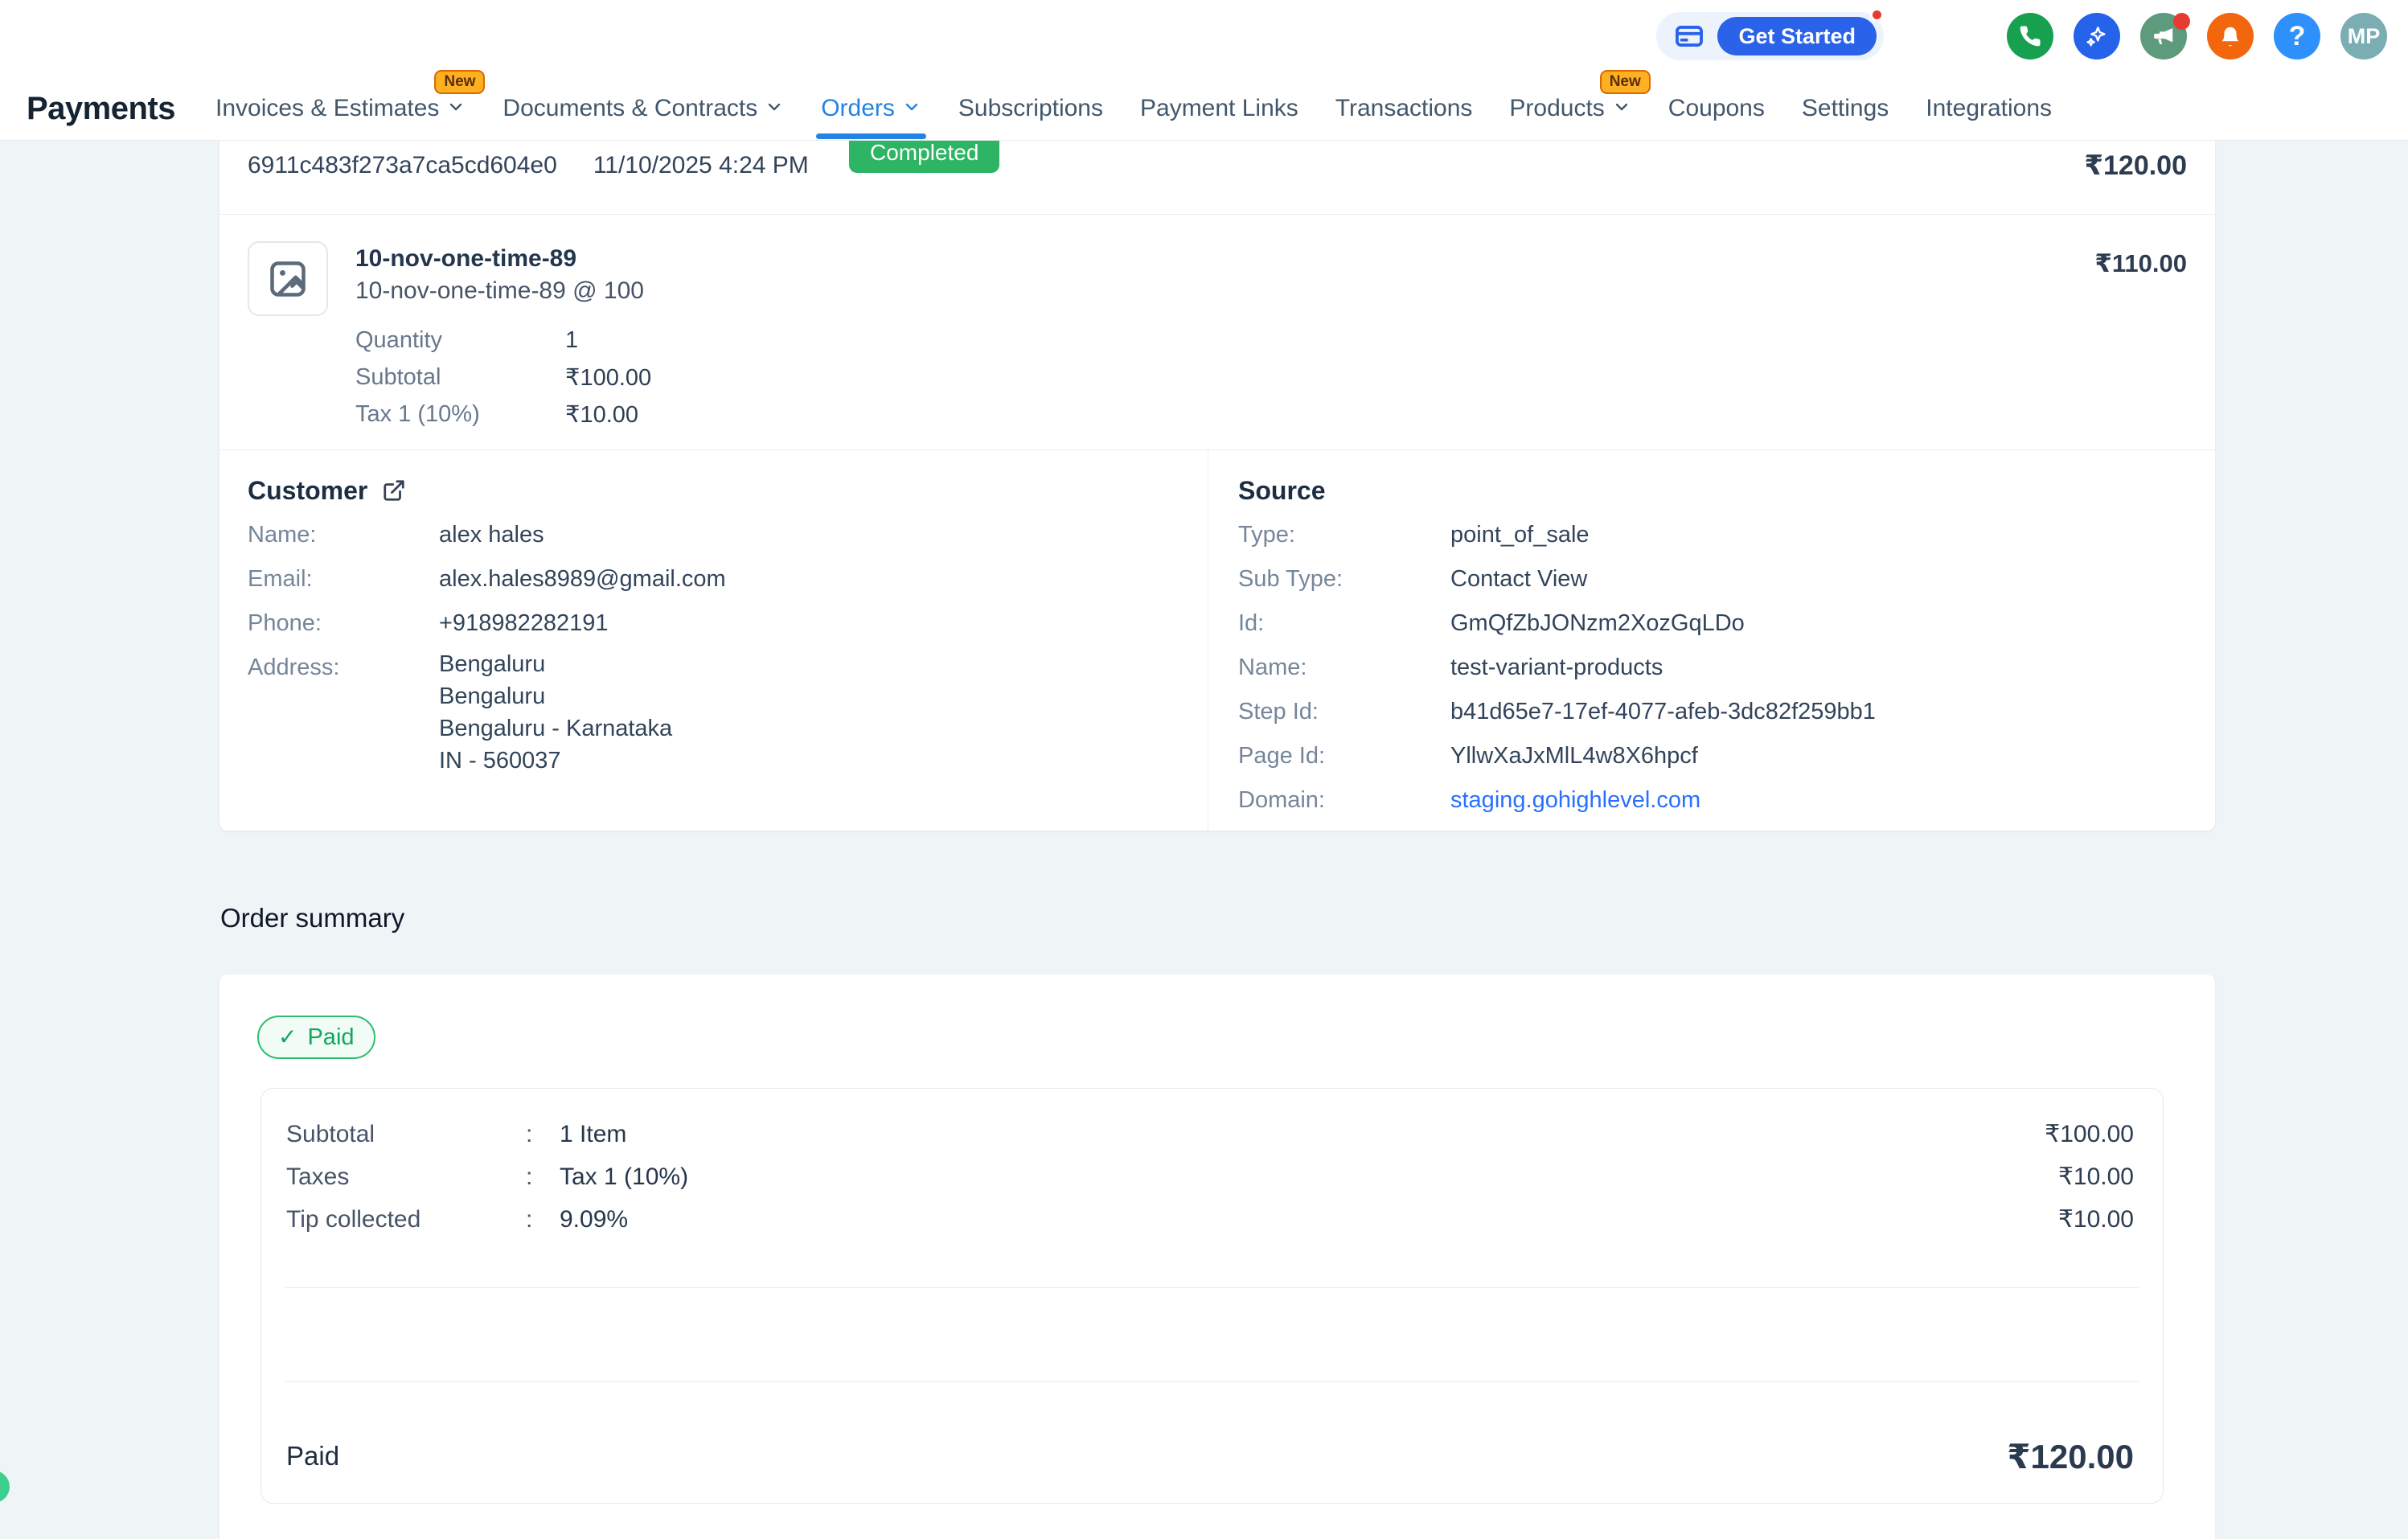 This screenshot has height=1539, width=2408. Describe the element at coordinates (5, 1487) in the screenshot. I see `chat-widget-button` at that location.